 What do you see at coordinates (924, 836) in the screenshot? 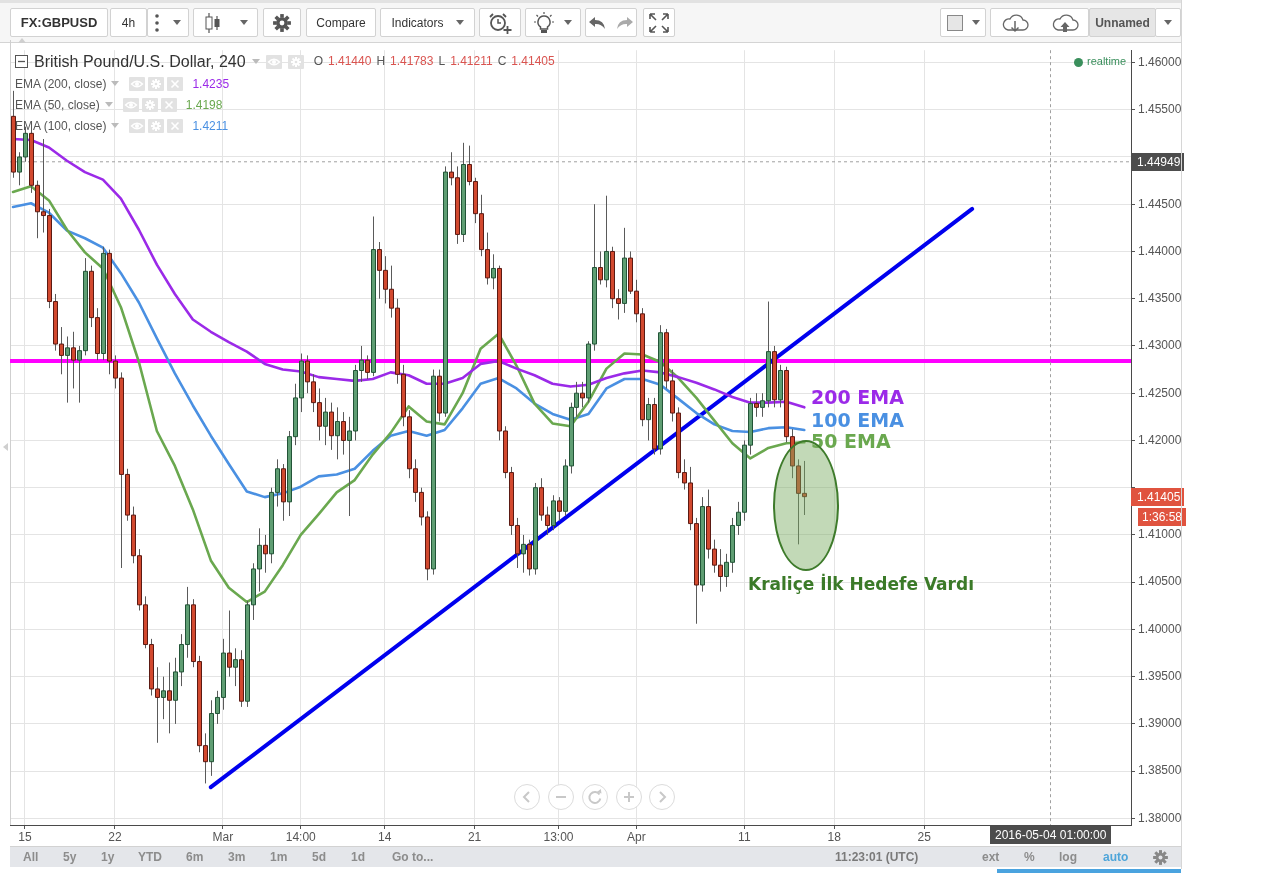
I see `x-tick-label: 25` at bounding box center [924, 836].